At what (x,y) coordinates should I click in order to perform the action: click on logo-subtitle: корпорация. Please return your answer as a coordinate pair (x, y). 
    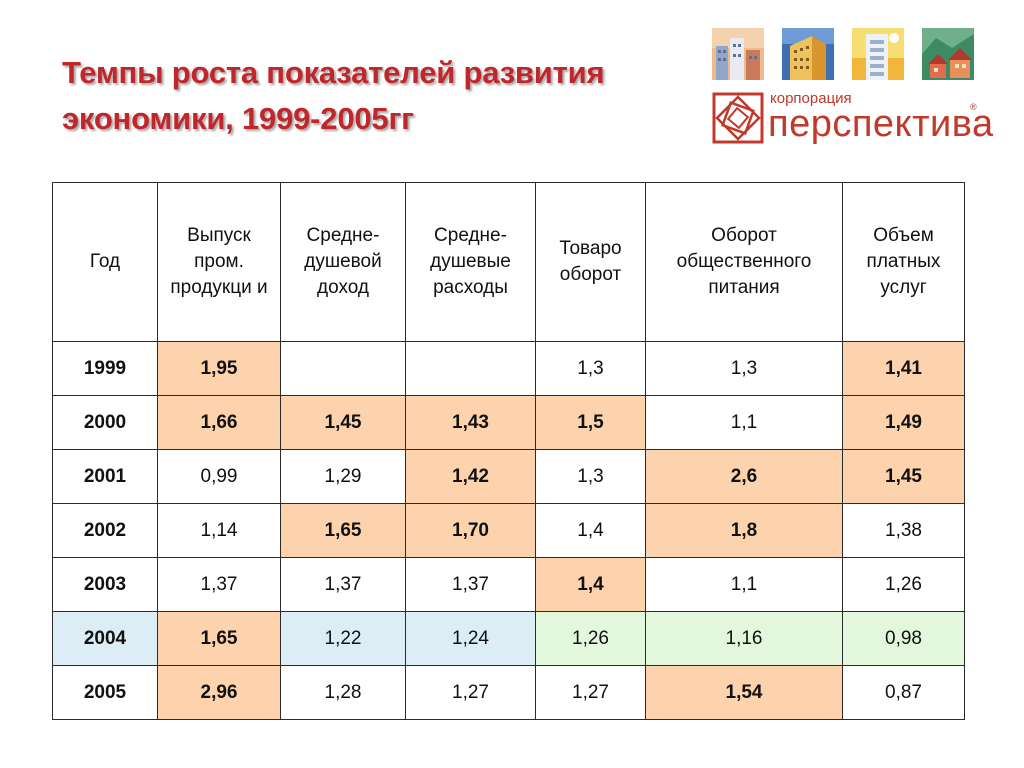
    Looking at the image, I should click on (811, 98).